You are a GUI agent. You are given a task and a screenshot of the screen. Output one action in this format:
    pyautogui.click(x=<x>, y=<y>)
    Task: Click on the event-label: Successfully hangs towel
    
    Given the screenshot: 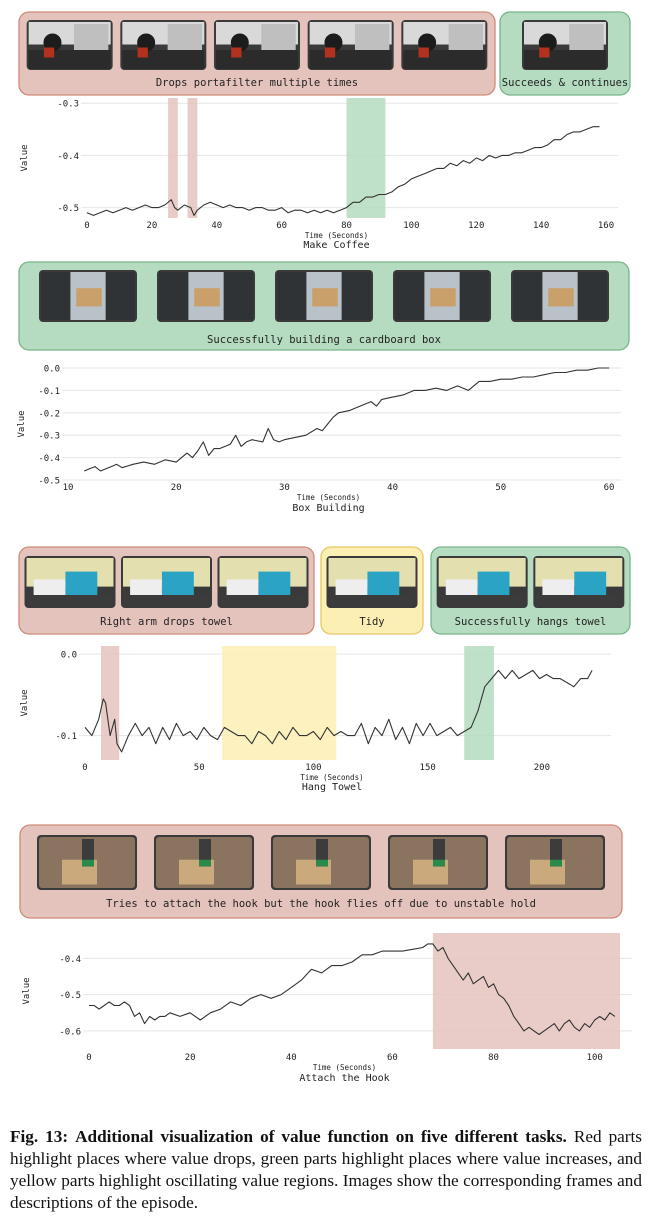 What is the action you would take?
    pyautogui.click(x=531, y=622)
    